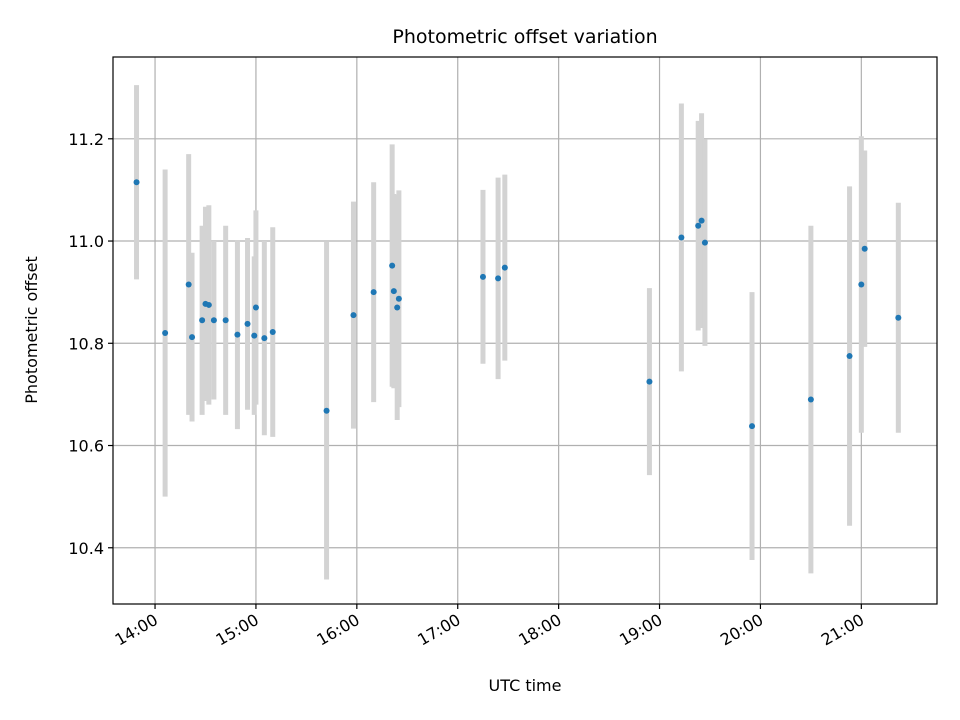  What do you see at coordinates (438, 630) in the screenshot?
I see `x-tick-label: 17:00` at bounding box center [438, 630].